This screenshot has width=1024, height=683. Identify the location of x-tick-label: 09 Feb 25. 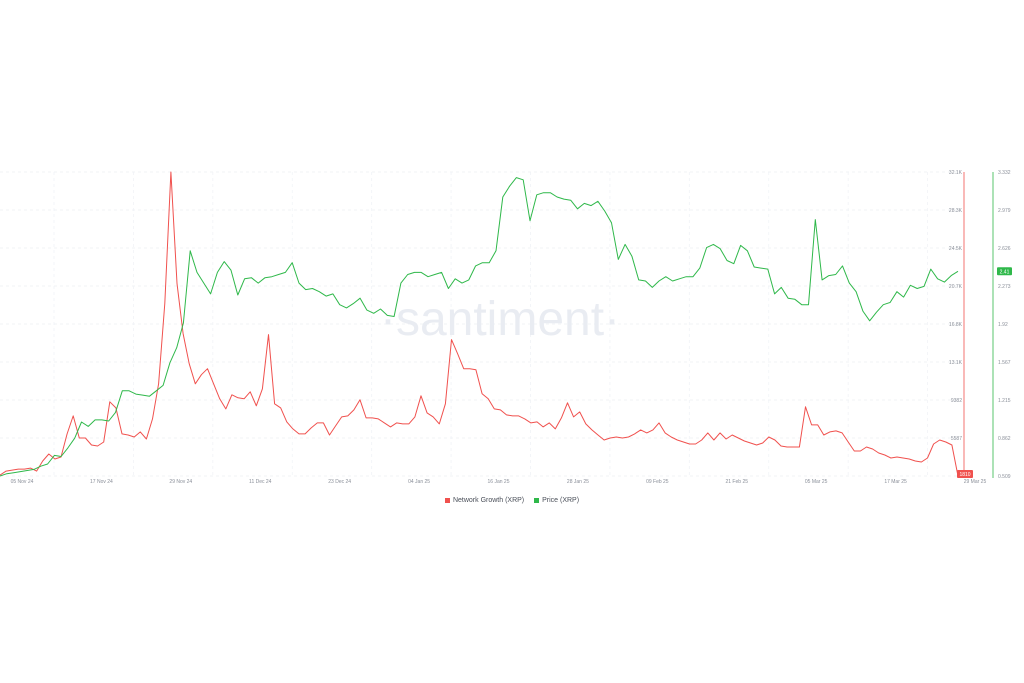
(657, 482).